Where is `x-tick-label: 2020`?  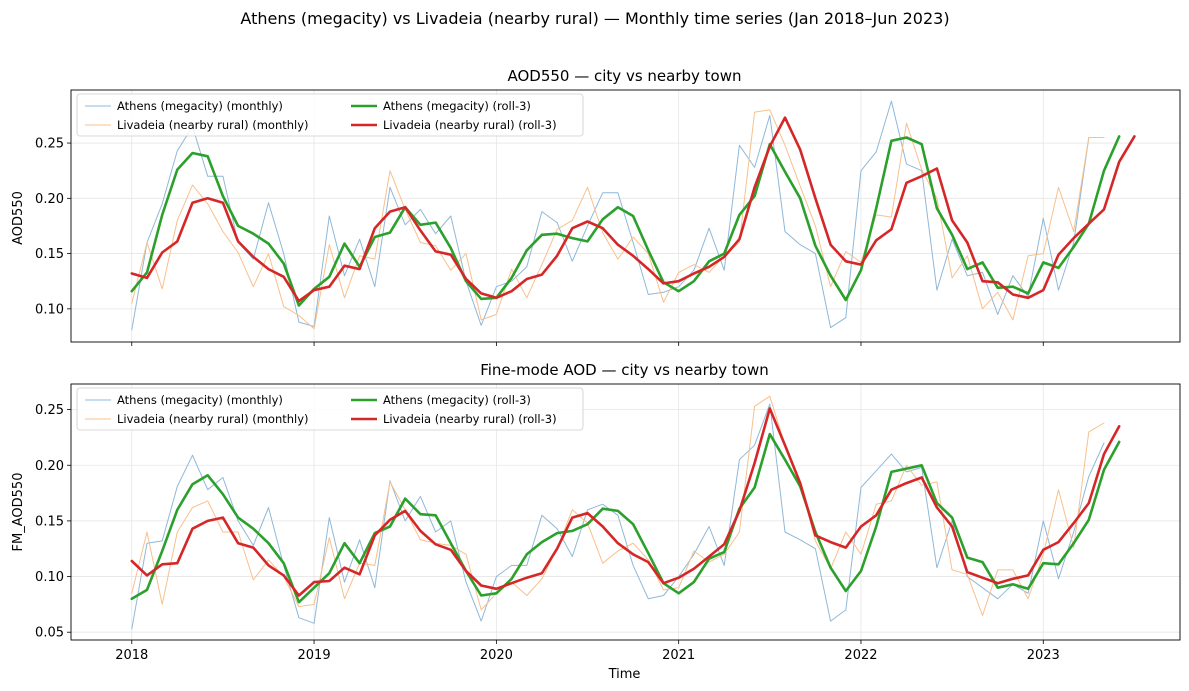
x-tick-label: 2020 is located at coordinates (496, 655).